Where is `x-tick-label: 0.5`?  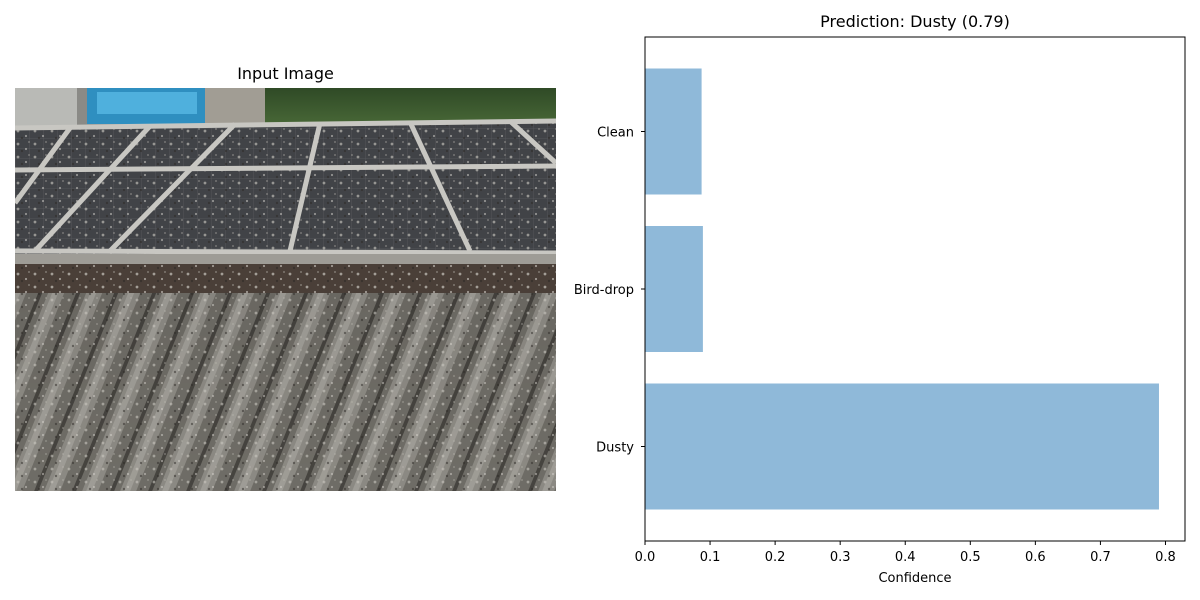
x-tick-label: 0.5 is located at coordinates (970, 557).